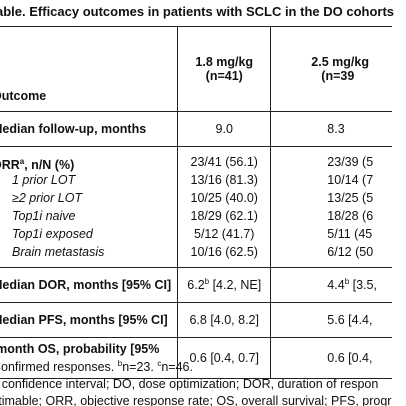  What do you see at coordinates (80, 349) in the screenshot?
I see `os-label-line1: -month OS, probability [95%` at bounding box center [80, 349].